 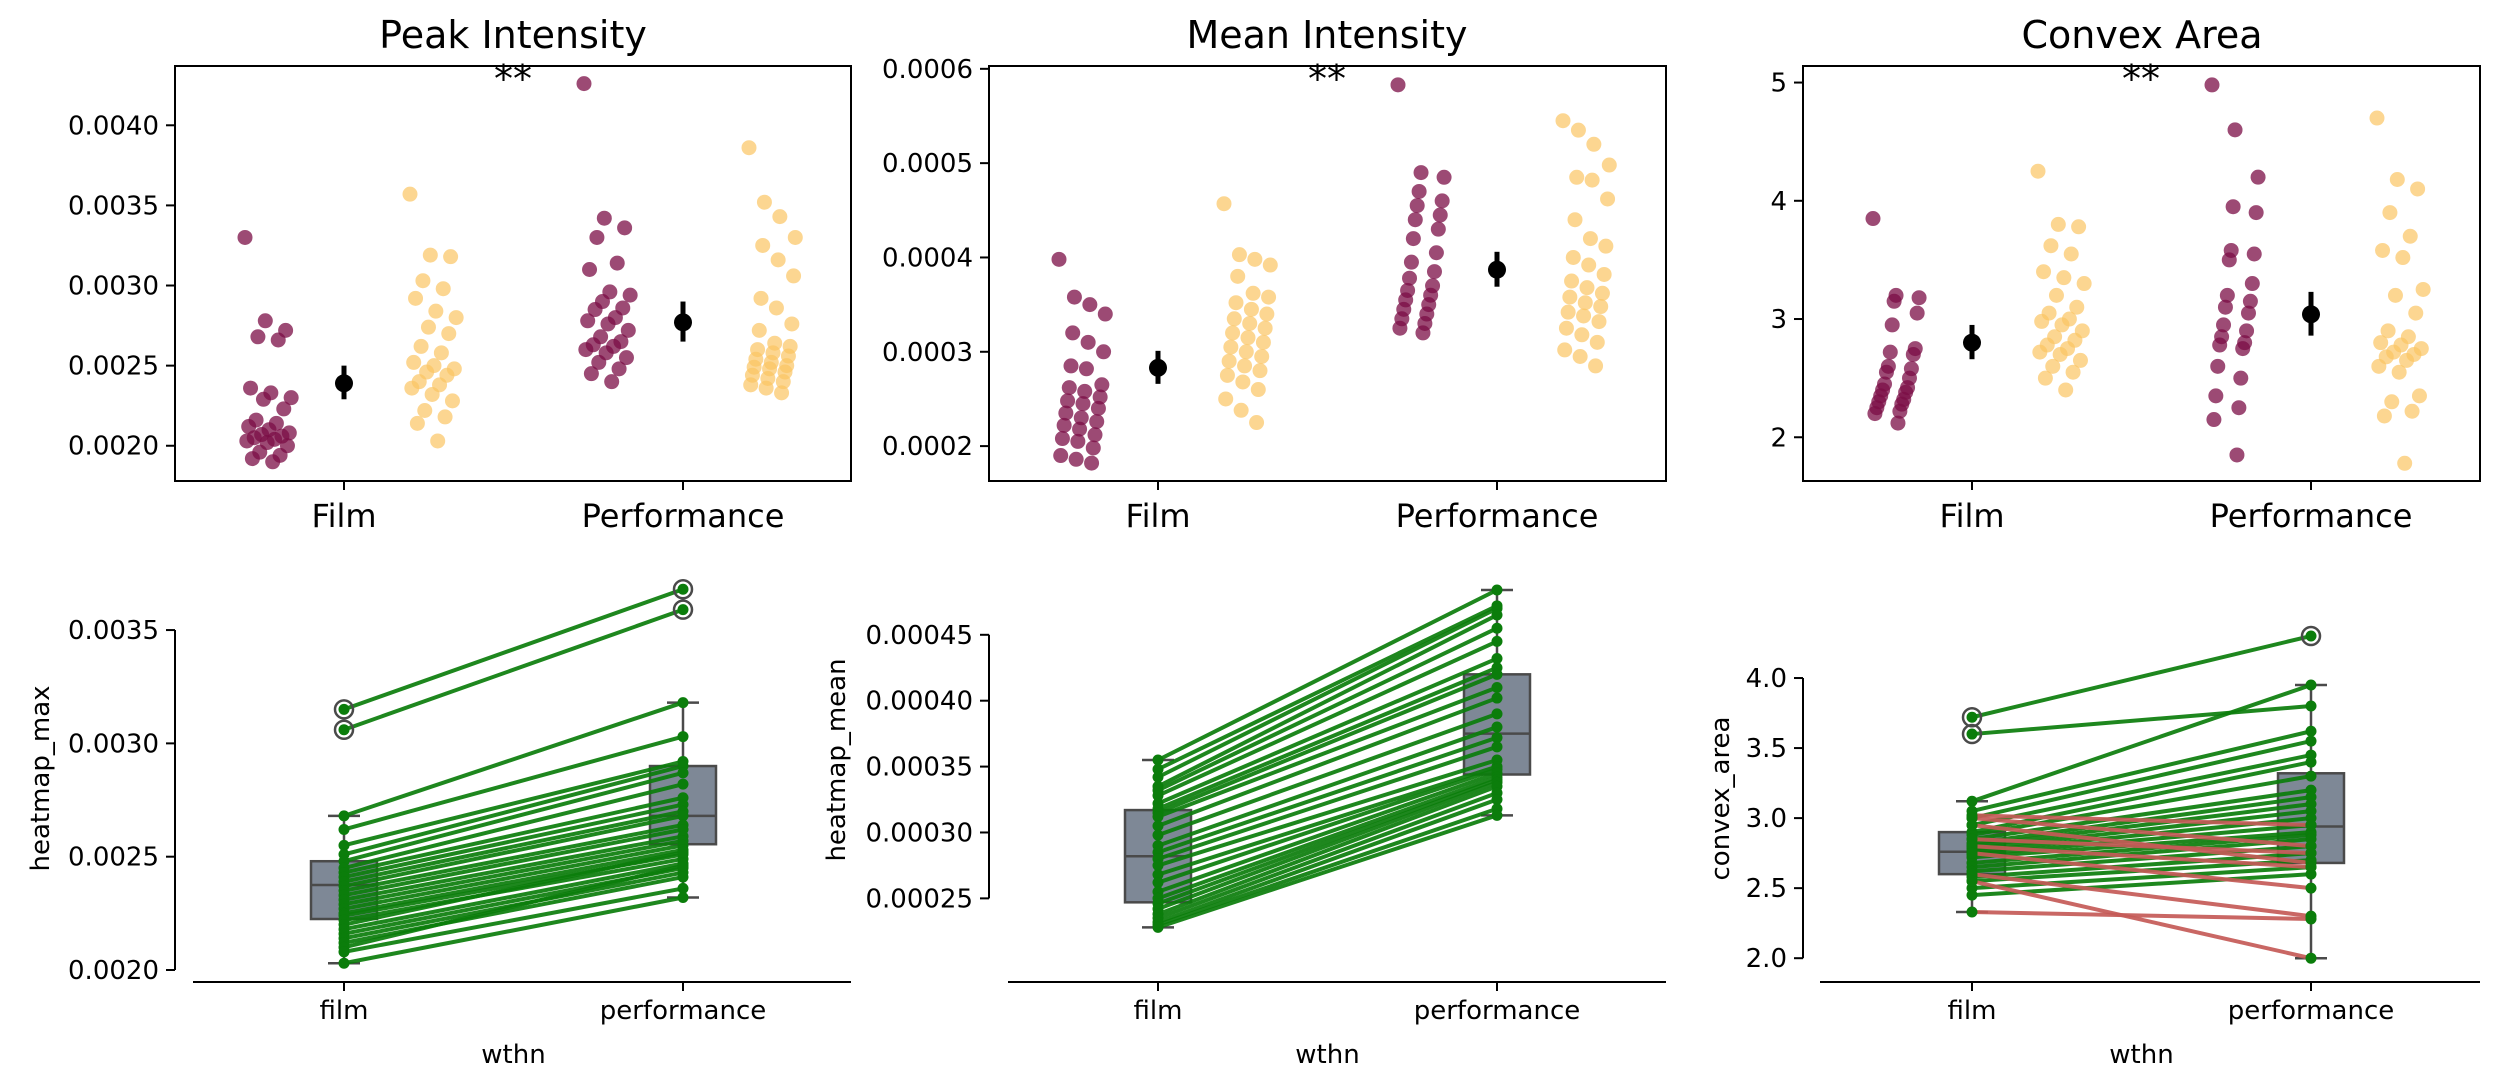 I want to click on y-tick-label: 0.00030, so click(x=919, y=833).